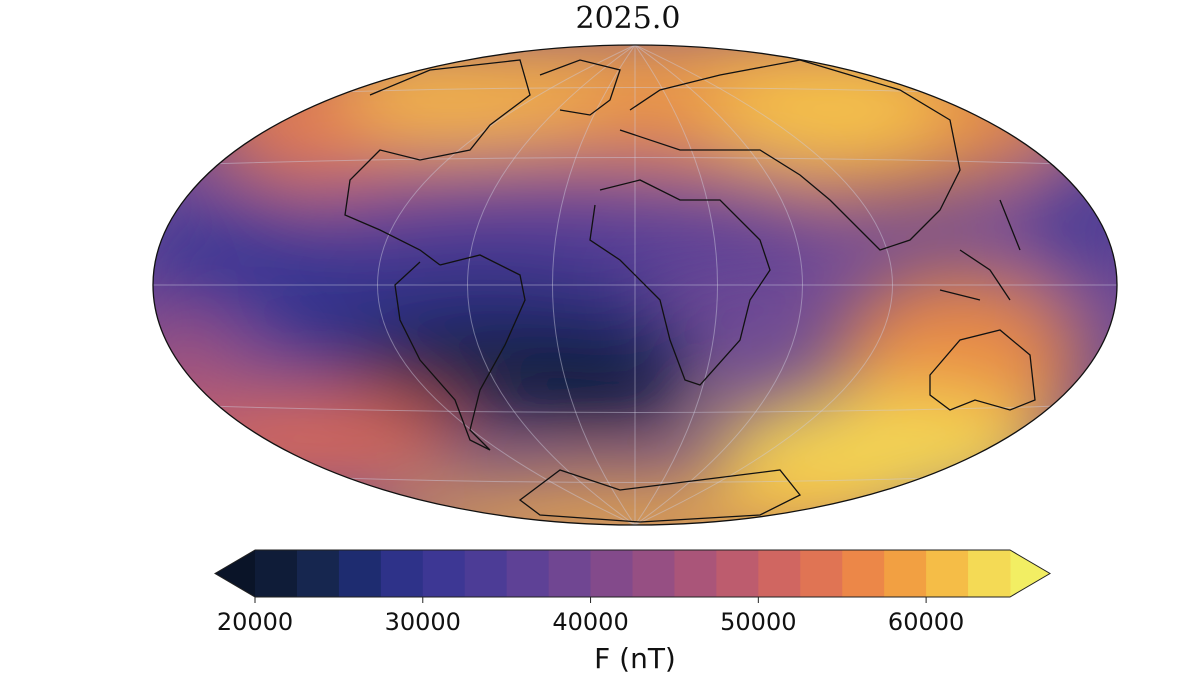  I want to click on x-tick-label: 20000, so click(255, 622).